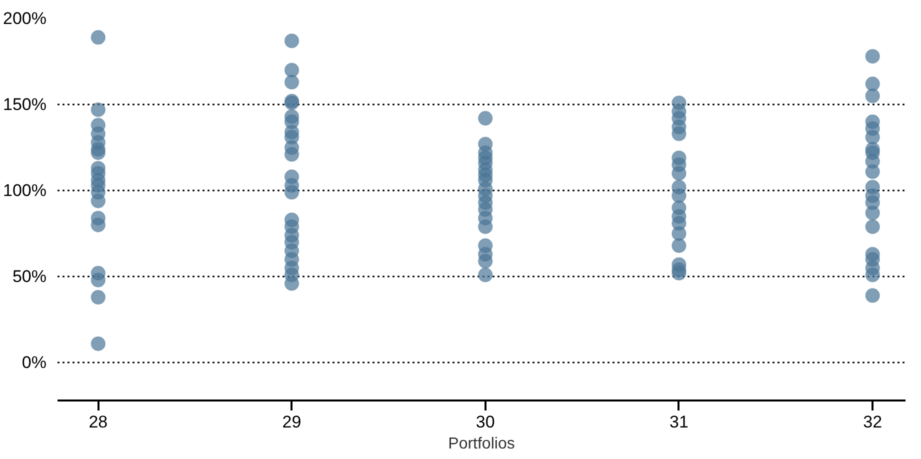  What do you see at coordinates (34, 362) in the screenshot?
I see `y-tick-label: 0%` at bounding box center [34, 362].